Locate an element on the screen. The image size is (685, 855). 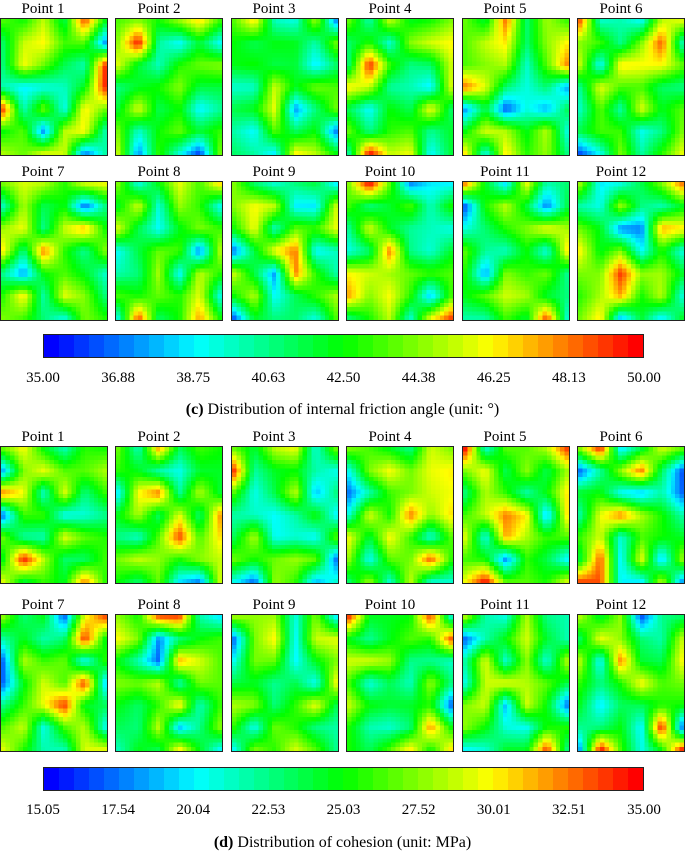
colorbar-tick-label: 50.00 is located at coordinates (644, 378).